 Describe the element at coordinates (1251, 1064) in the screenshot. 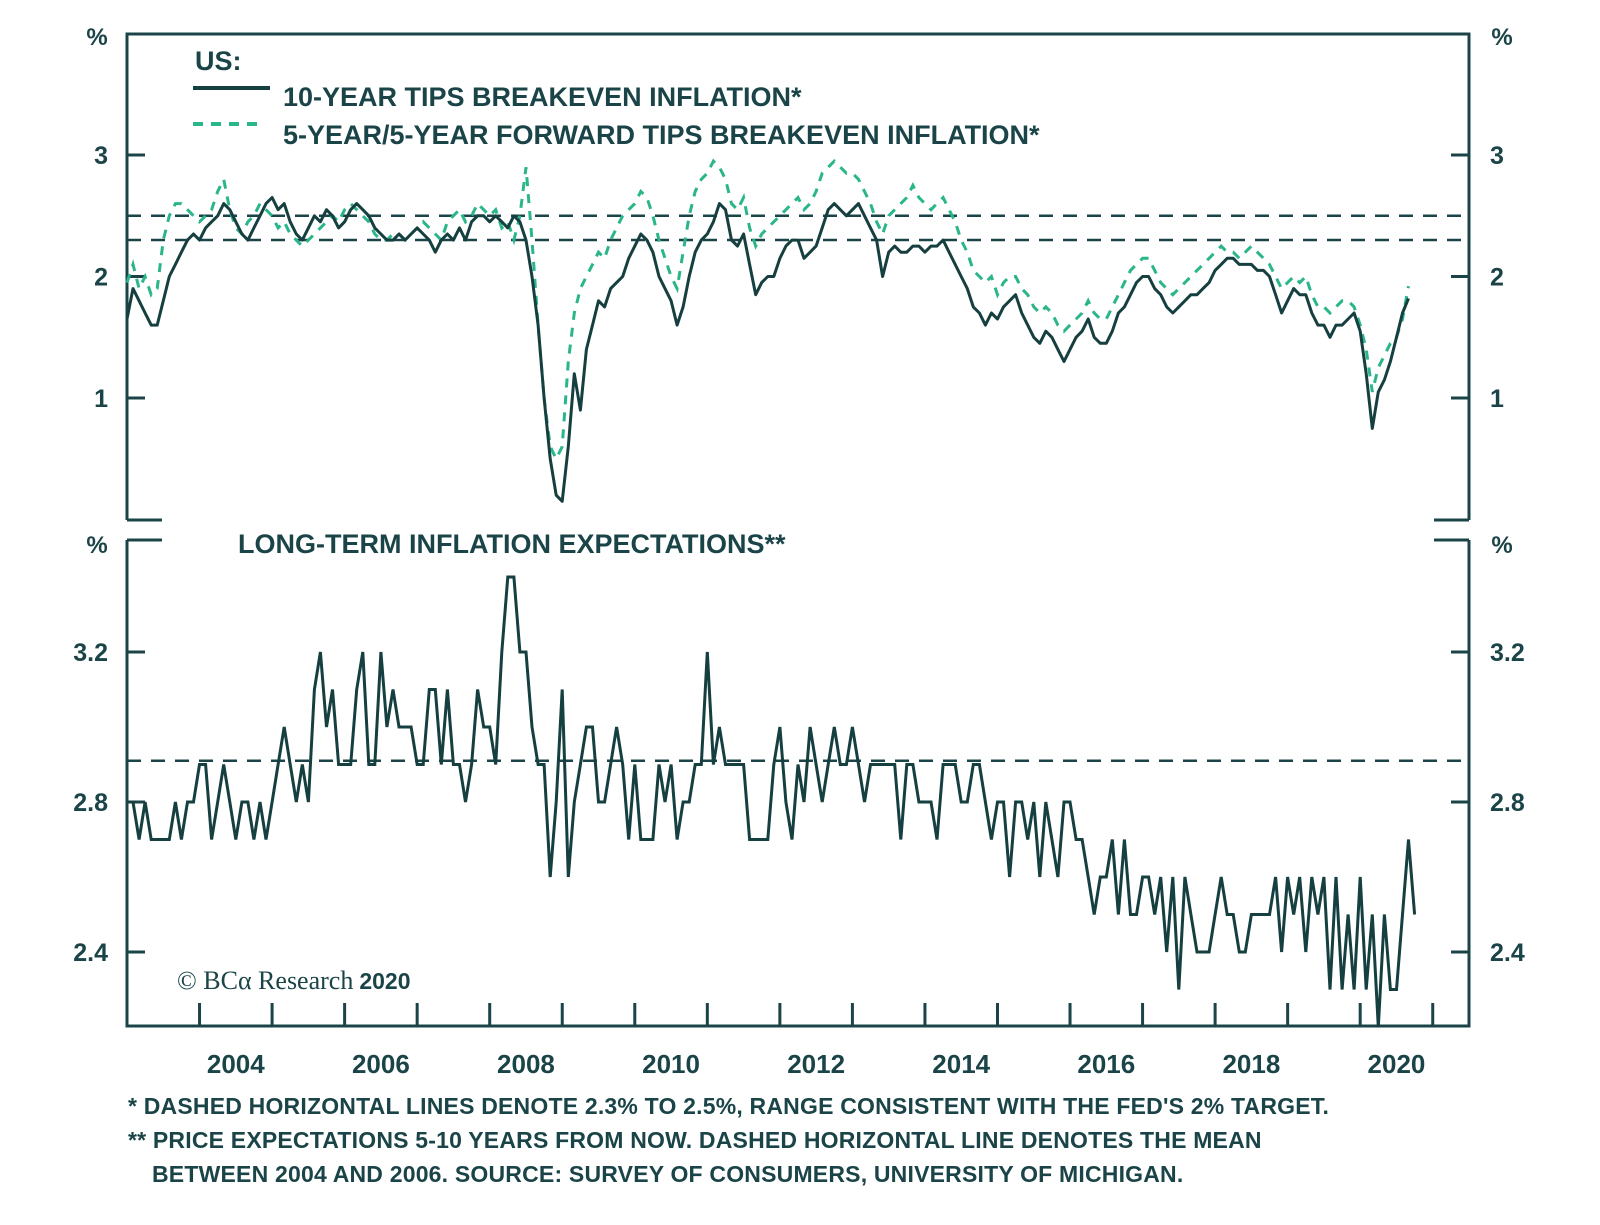

I see `xtick-label: 2018` at that location.